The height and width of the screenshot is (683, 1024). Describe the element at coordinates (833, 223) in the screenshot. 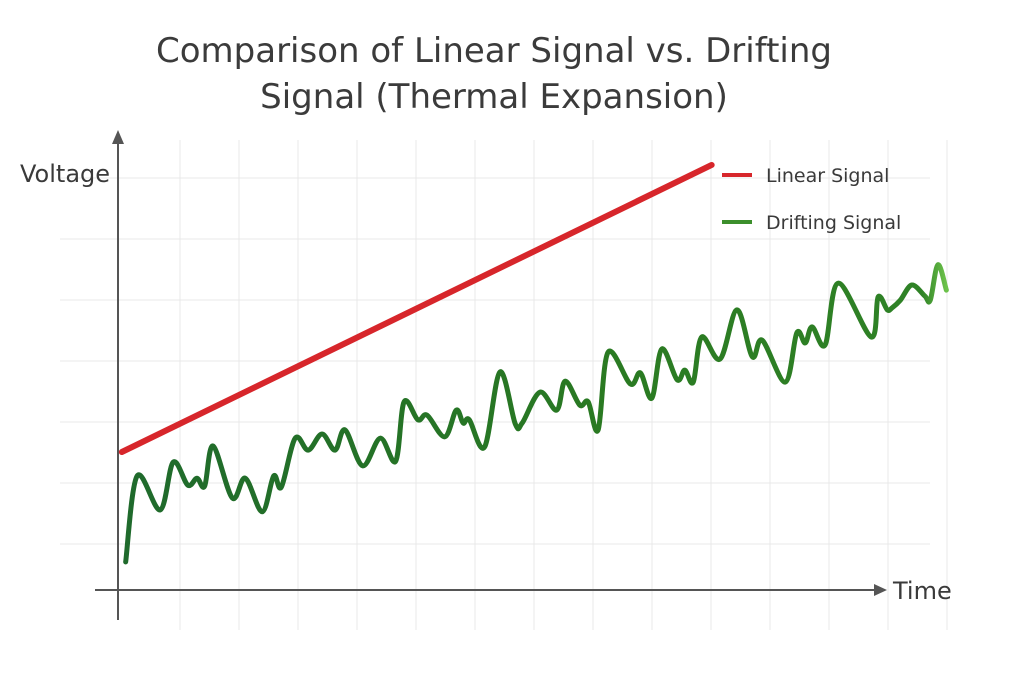

I see `legend-label-drifting: Drifting Signal` at that location.